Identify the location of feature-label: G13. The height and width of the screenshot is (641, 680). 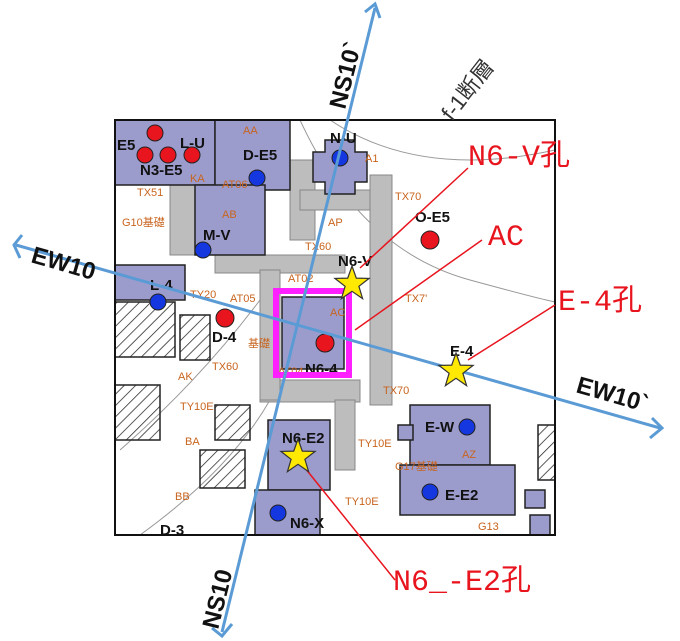
(488, 527).